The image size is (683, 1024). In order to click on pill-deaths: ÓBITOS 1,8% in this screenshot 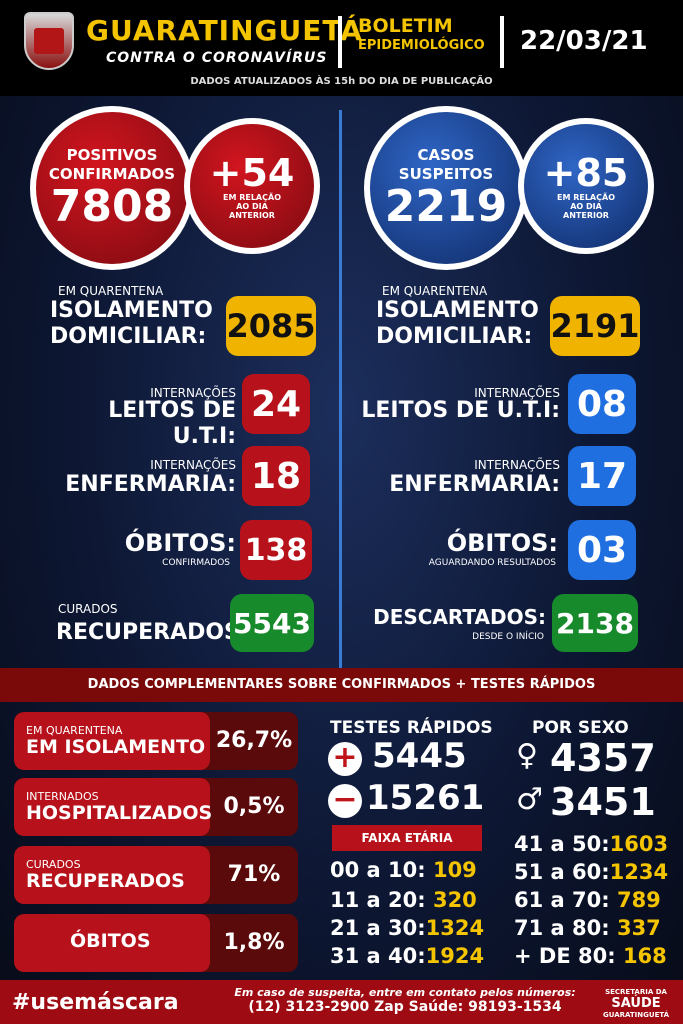, I will do `click(156, 943)`.